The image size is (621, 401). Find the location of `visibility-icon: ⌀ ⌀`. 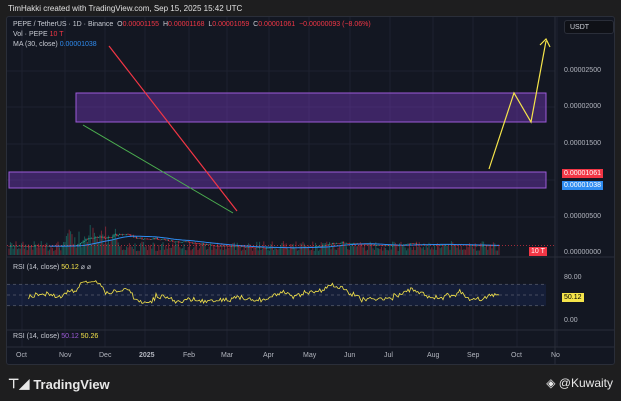

visibility-icon: ⌀ ⌀ is located at coordinates (86, 267).